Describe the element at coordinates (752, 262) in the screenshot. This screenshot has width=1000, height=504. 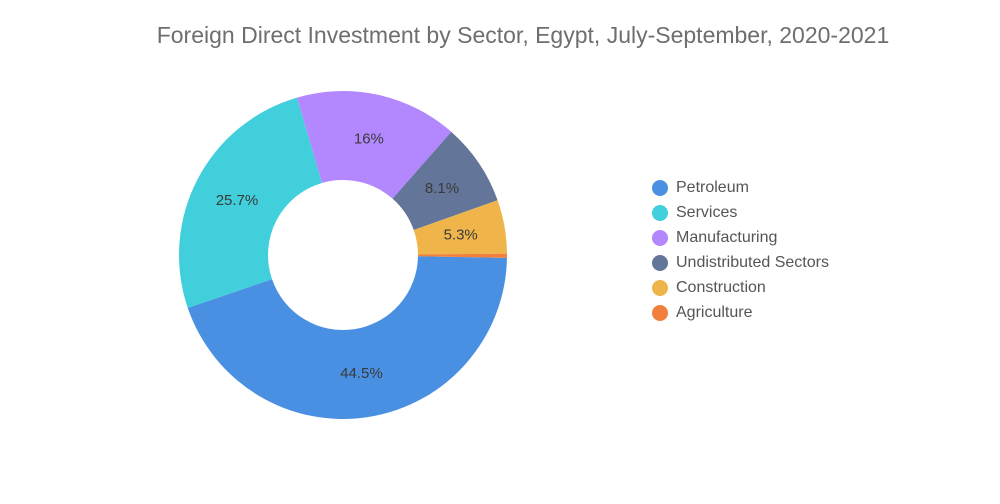
I see `legend-label-undistributed-sectors: Undistributed Sectors` at that location.